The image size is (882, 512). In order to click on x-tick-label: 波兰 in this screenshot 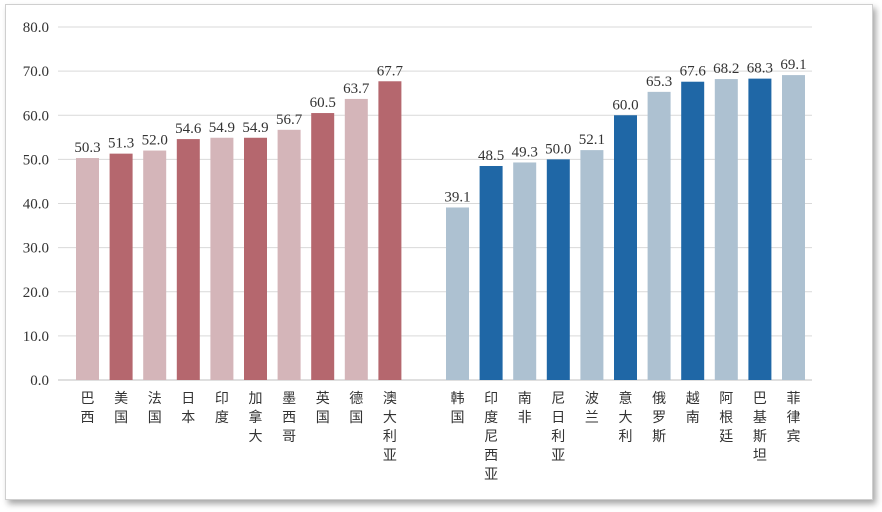, I will do `click(592, 408)`.